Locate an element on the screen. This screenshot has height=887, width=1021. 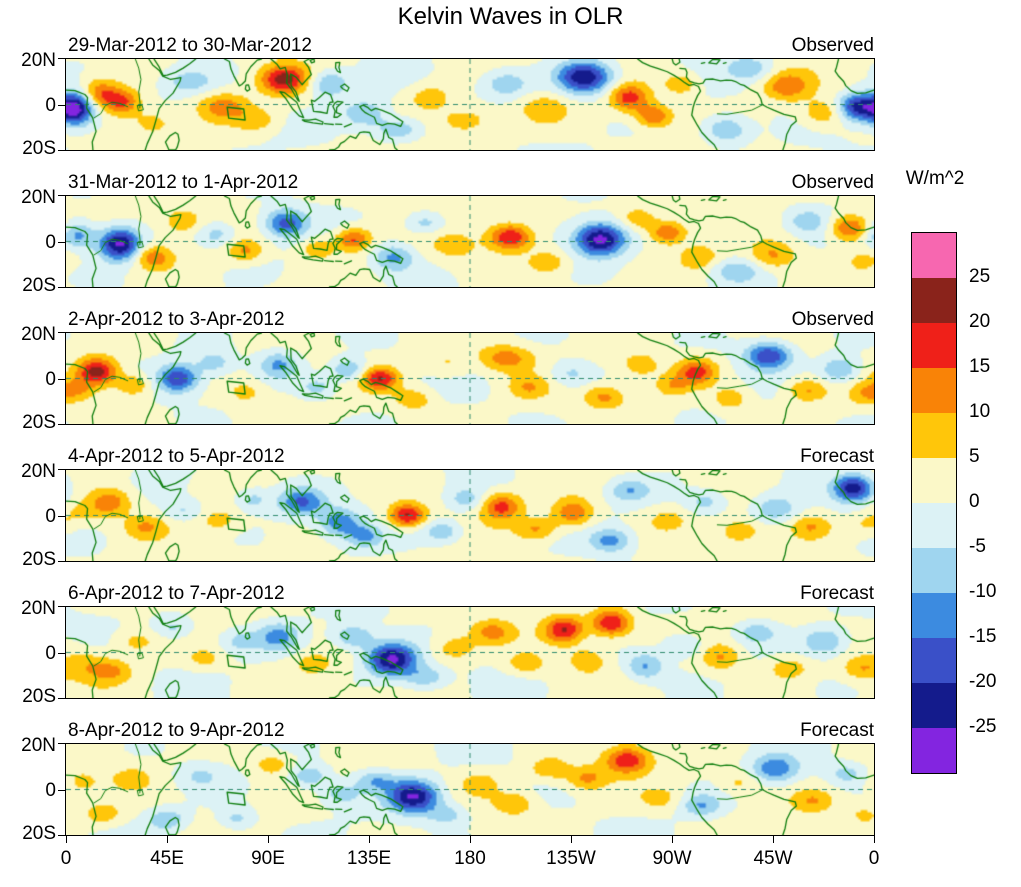
colorbar is located at coordinates (934, 503).